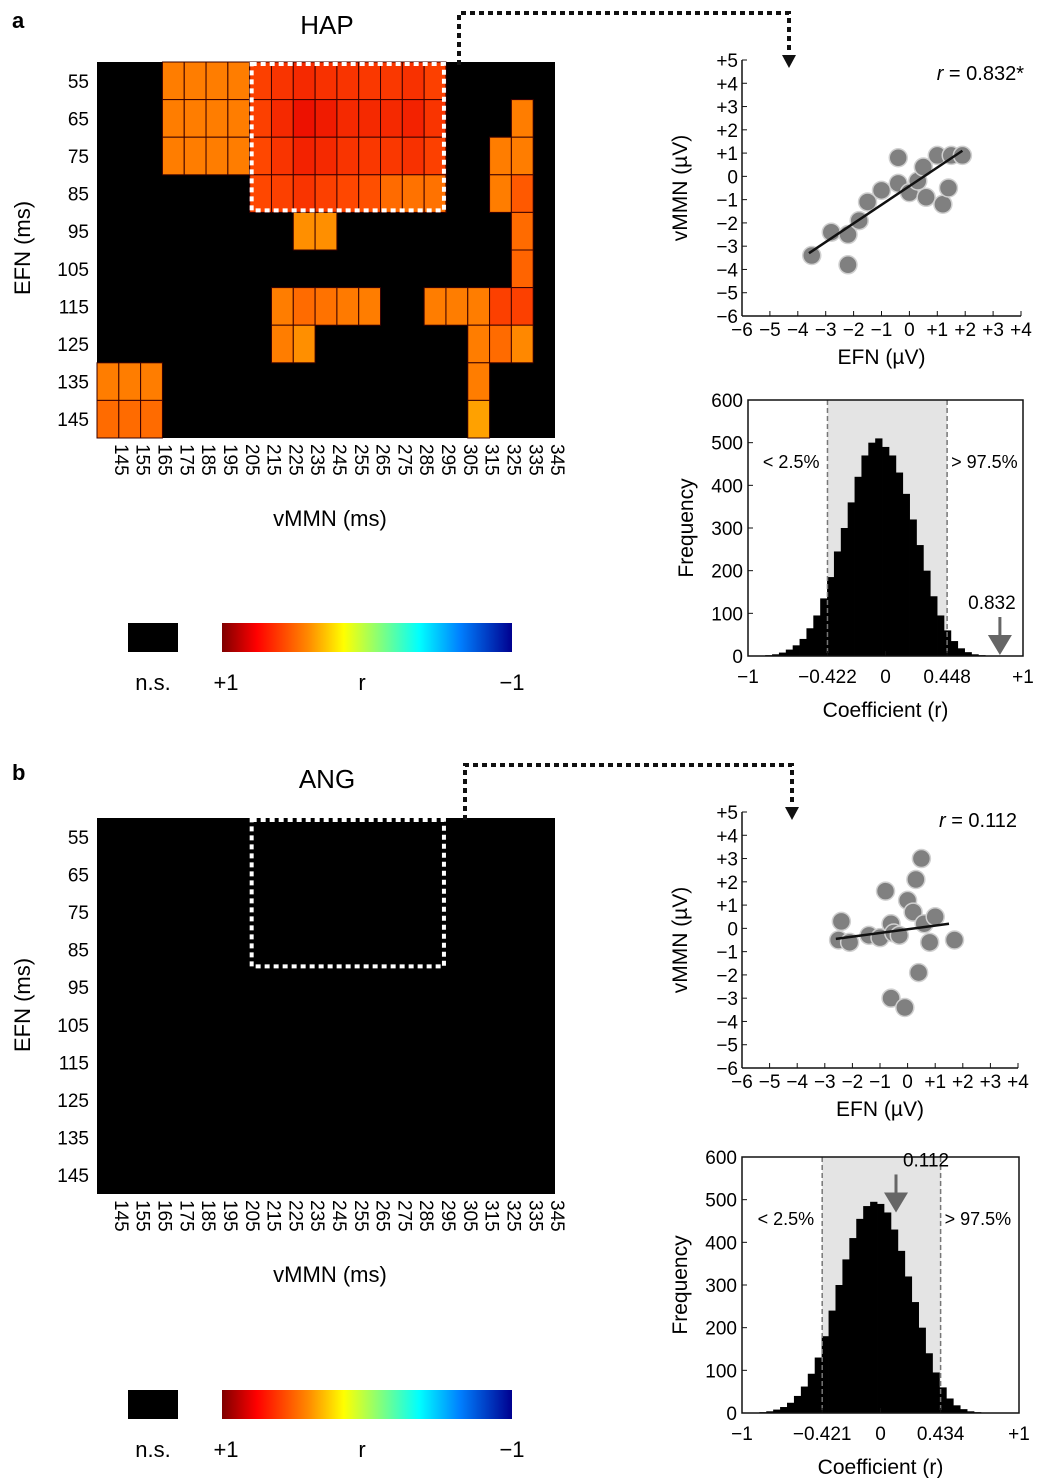 The image size is (1037, 1478). Describe the element at coordinates (907, 1082) in the screenshot. I see `x-tick-label: 0` at that location.